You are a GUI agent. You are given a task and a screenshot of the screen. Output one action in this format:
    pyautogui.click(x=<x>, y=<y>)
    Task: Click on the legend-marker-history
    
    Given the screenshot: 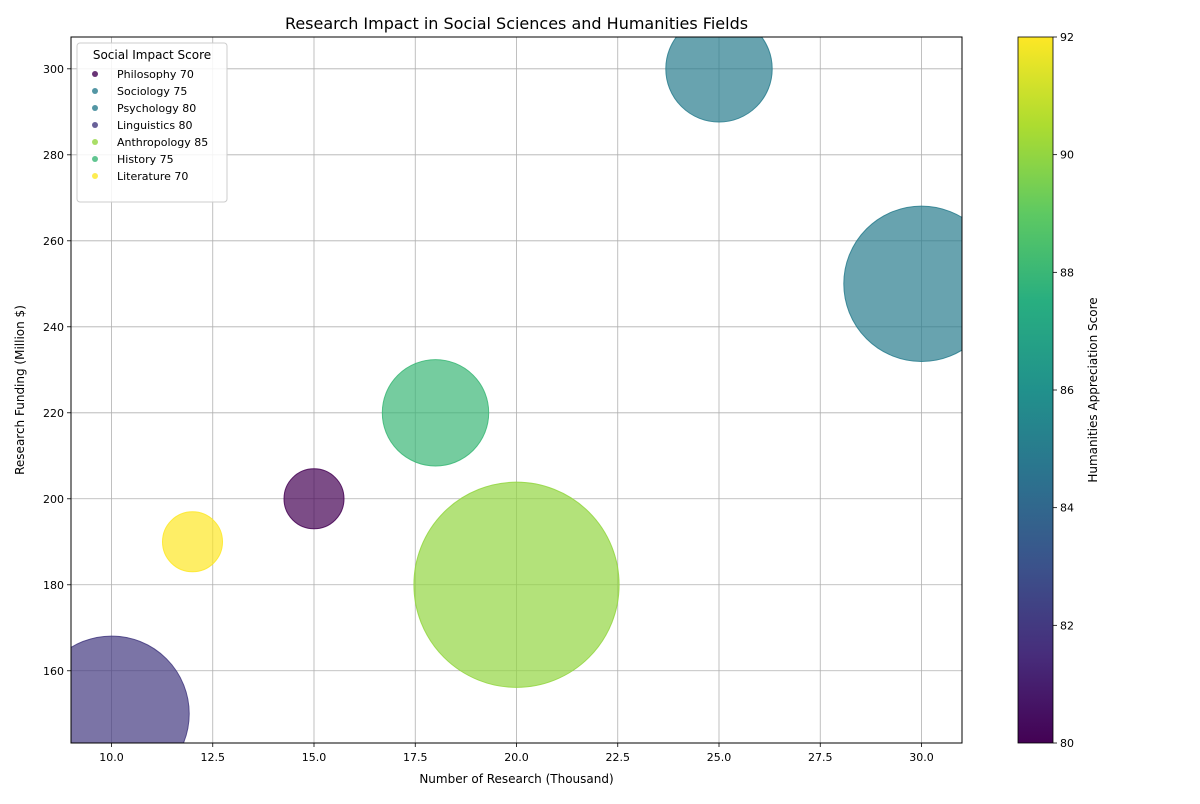 What is the action you would take?
    pyautogui.click(x=95, y=159)
    